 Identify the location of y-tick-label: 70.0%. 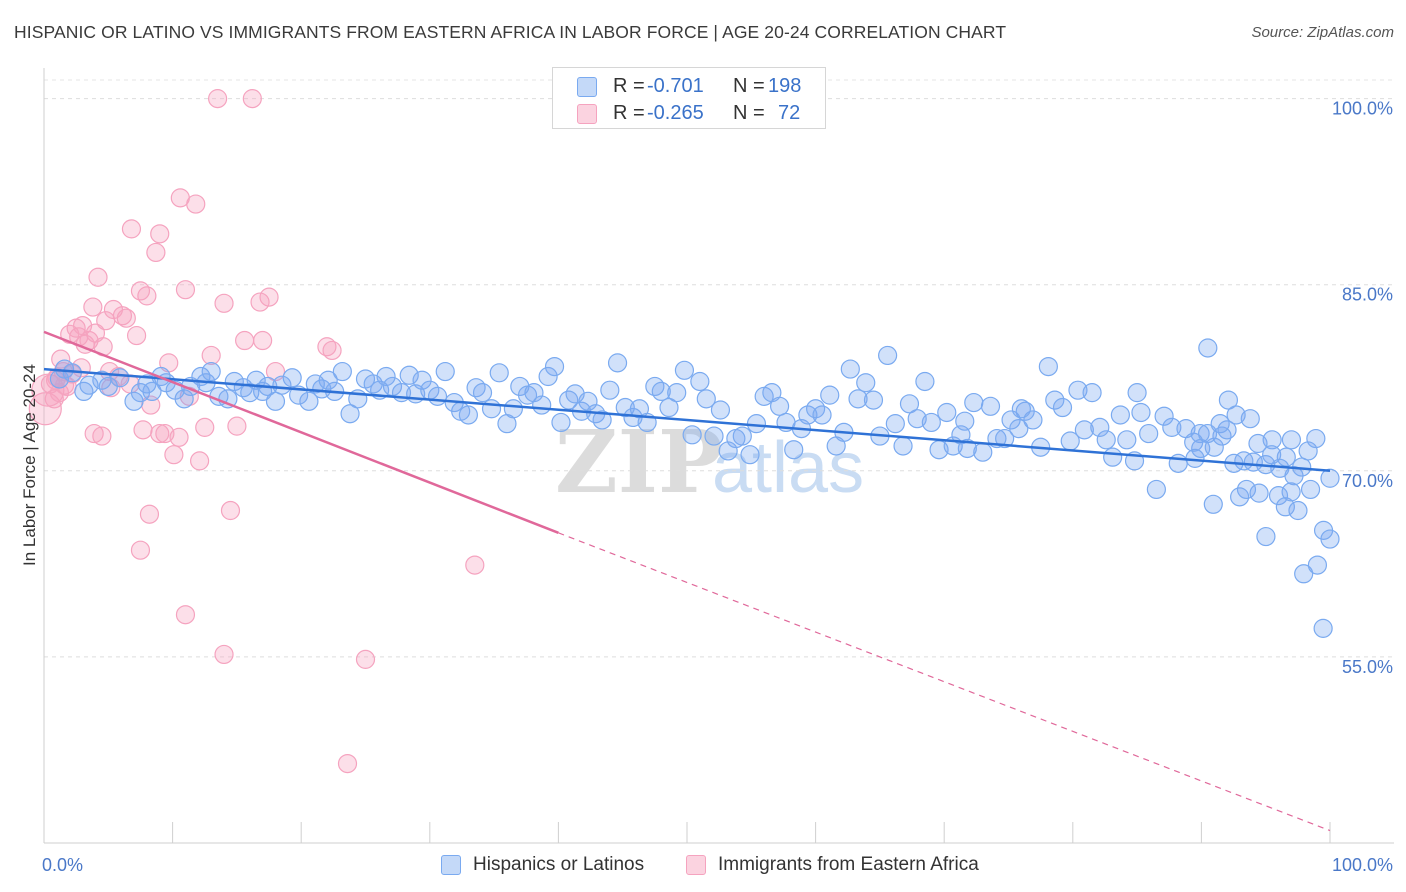
(1367, 481).